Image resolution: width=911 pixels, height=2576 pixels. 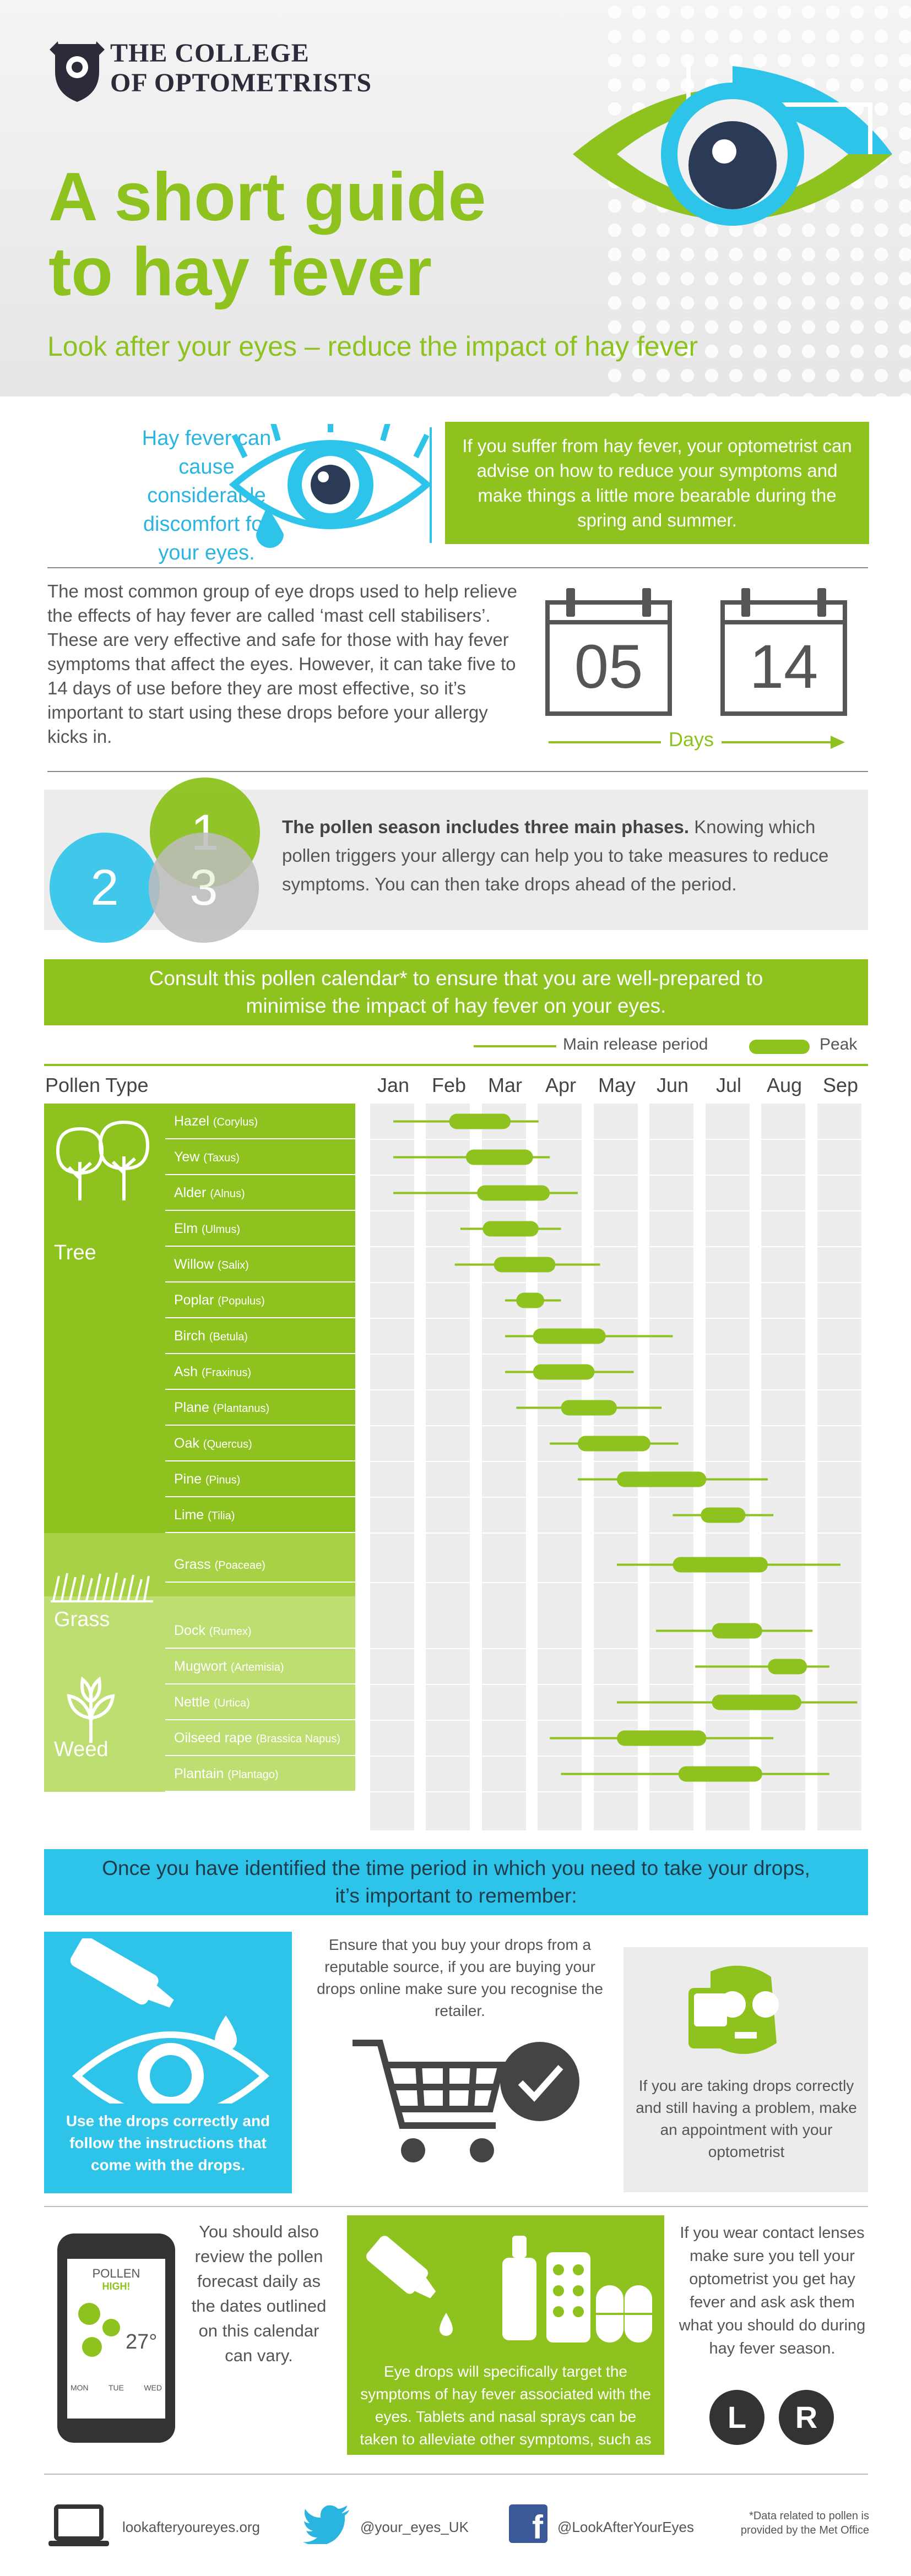 What do you see at coordinates (116, 2287) in the screenshot?
I see `phone-pollen-level: HIGH!` at bounding box center [116, 2287].